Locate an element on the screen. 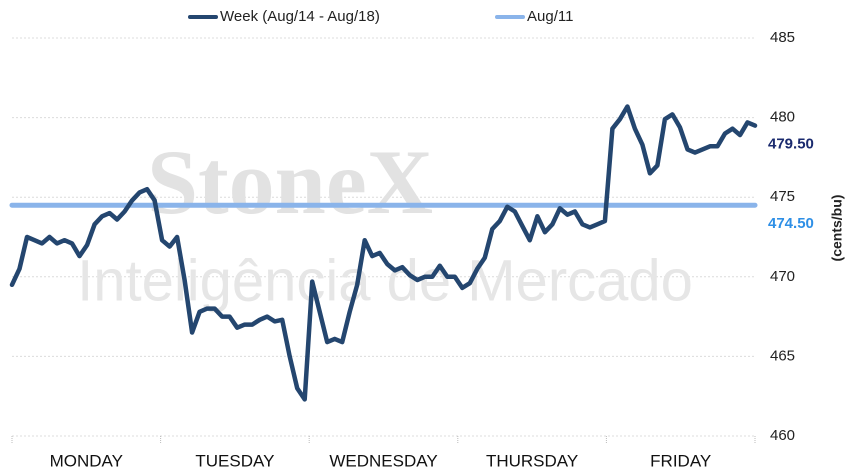 Image resolution: width=865 pixels, height=474 pixels. y-tick-label: 480 is located at coordinates (782, 117).